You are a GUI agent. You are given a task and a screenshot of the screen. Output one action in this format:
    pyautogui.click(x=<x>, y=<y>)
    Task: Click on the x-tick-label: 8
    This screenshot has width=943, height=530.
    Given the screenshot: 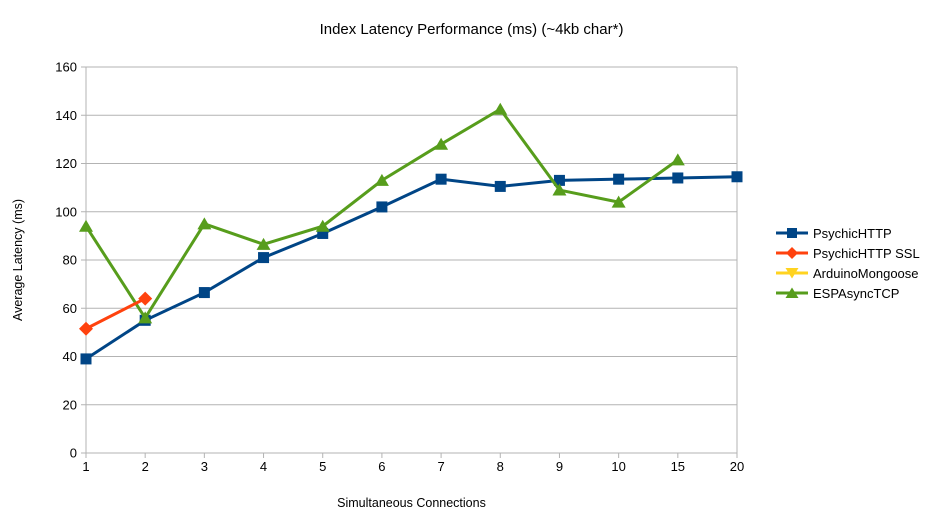 What is the action you would take?
    pyautogui.click(x=500, y=466)
    